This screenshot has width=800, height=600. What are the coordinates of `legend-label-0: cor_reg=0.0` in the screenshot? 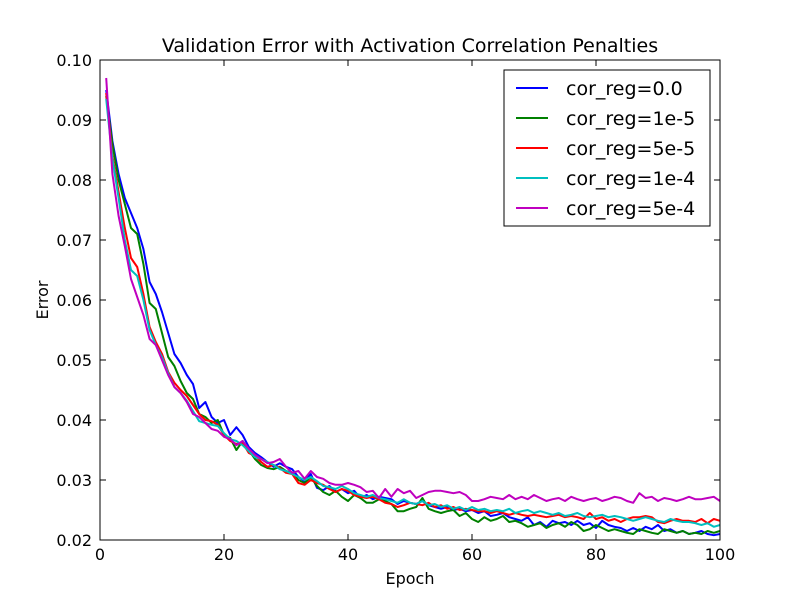 It's located at (624, 89).